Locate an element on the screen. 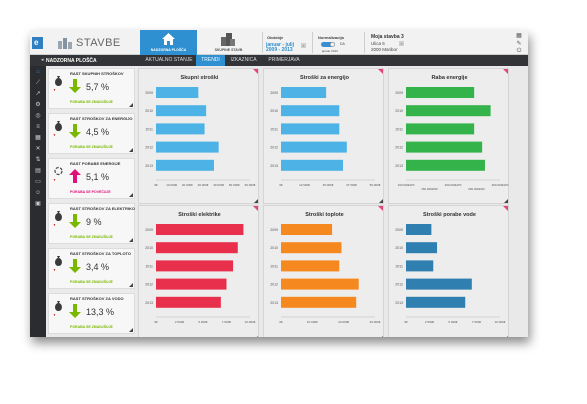 This screenshot has height=404, width=587. building-clear-icon: × is located at coordinates (401, 43).